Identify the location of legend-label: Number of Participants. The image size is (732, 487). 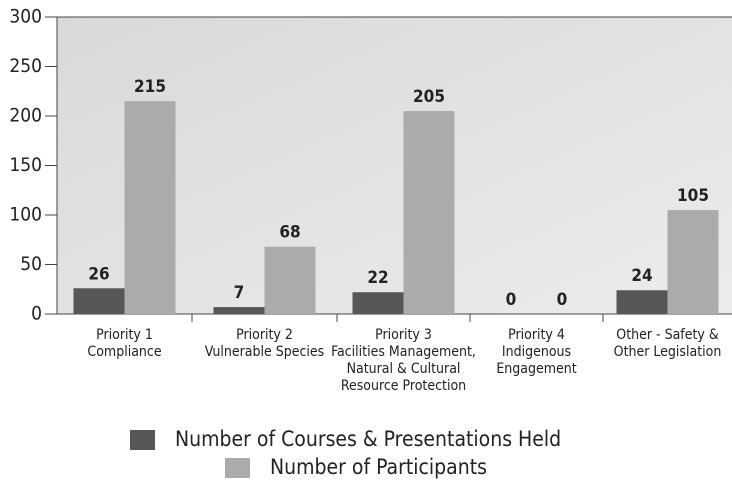
(378, 467).